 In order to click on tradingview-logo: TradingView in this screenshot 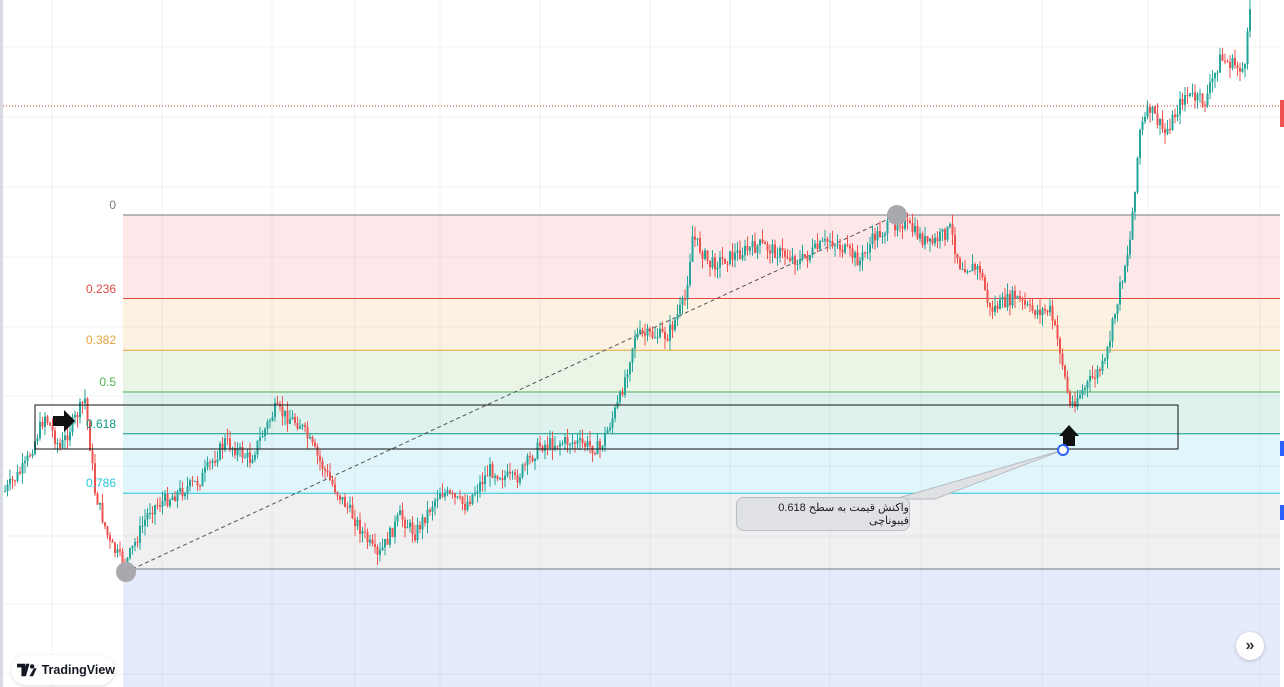, I will do `click(63, 670)`.